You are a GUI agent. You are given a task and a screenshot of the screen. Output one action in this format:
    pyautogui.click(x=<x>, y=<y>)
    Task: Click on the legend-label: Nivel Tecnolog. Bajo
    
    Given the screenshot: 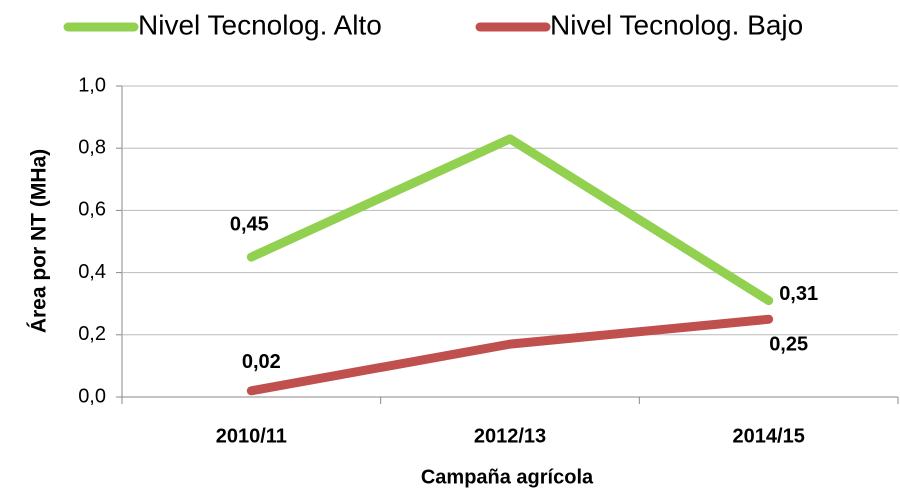 What is the action you would take?
    pyautogui.click(x=676, y=24)
    